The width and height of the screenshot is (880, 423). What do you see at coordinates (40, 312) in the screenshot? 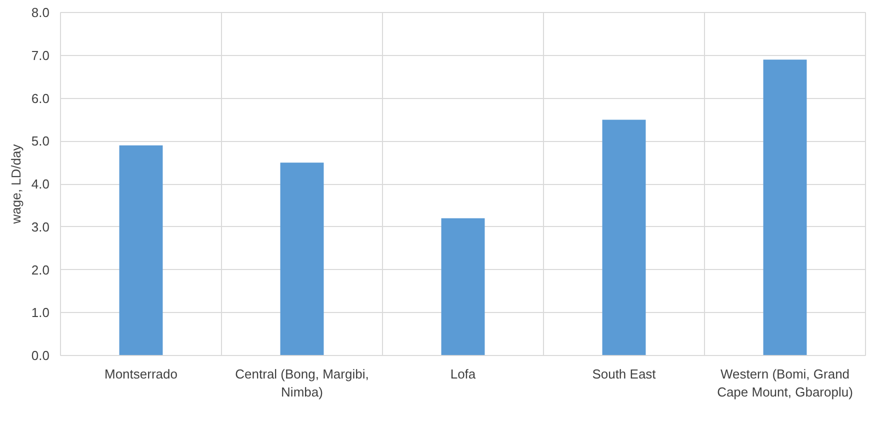
I see `y-tick-label: 1.0` at bounding box center [40, 312].